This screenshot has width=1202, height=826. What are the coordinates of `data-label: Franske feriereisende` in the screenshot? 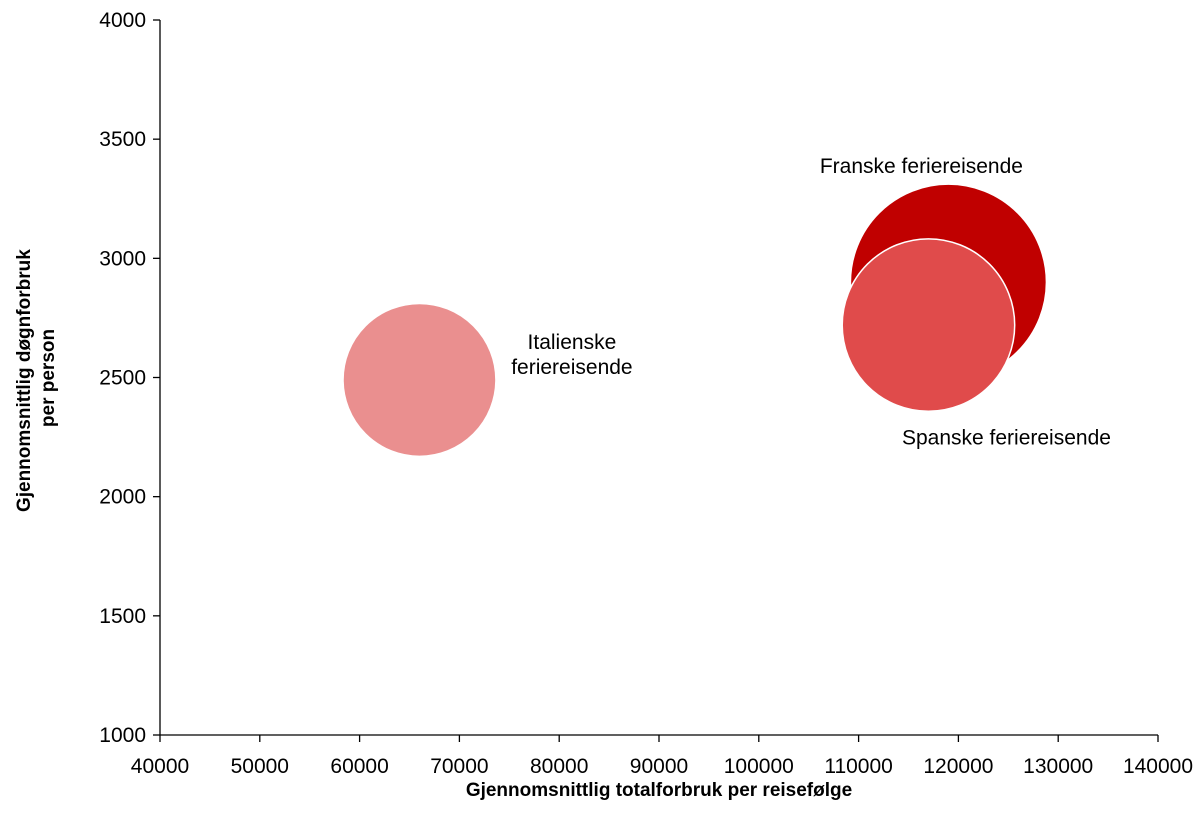 It's located at (921, 166).